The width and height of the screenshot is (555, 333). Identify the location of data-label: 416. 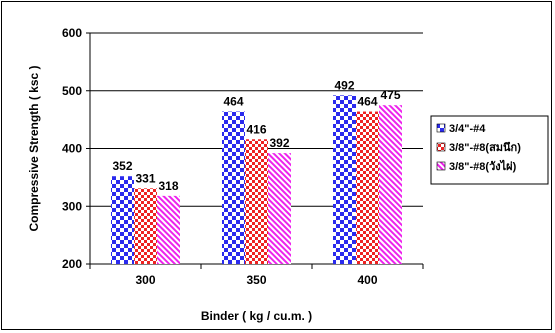
(256, 129).